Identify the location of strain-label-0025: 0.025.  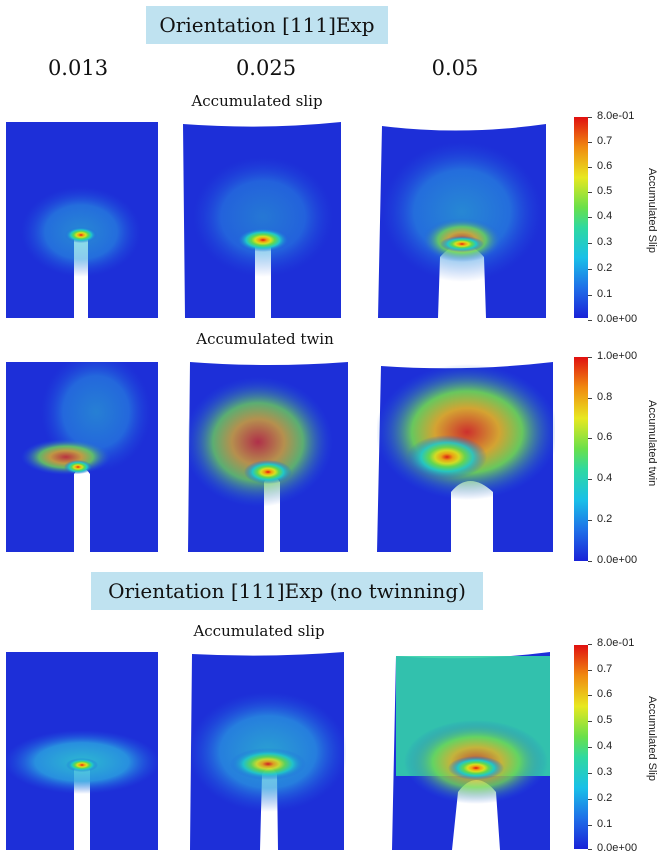
(266, 68).